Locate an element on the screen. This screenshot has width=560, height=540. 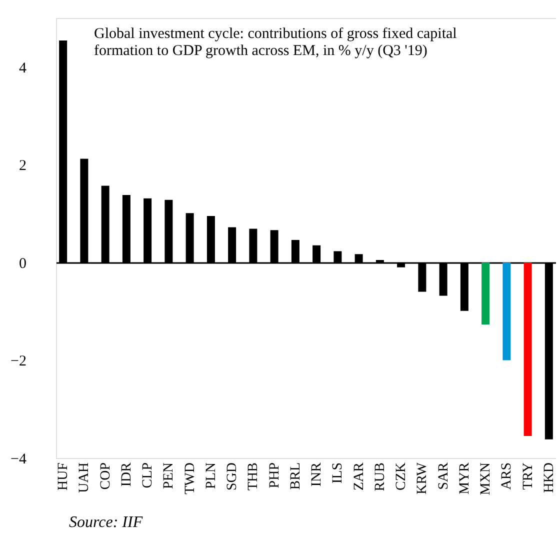
x-tick-label: SGD is located at coordinates (232, 476).